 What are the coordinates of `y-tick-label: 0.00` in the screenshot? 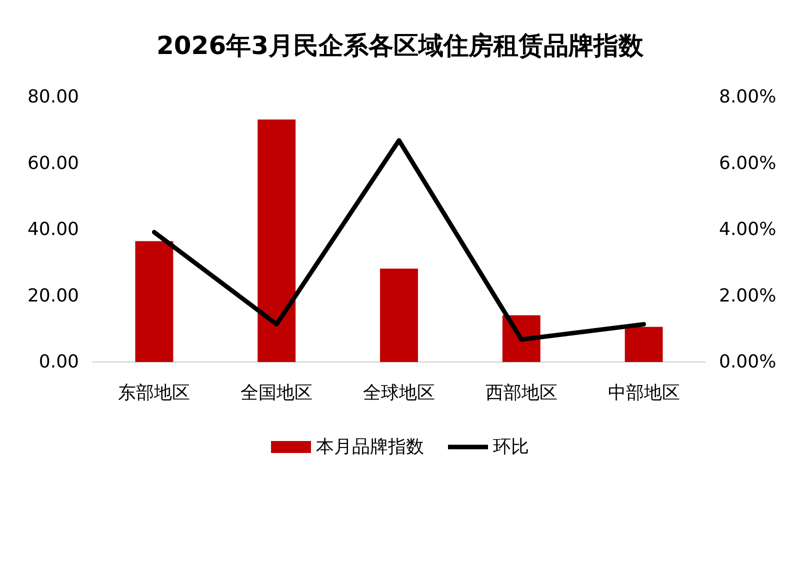 It's located at (58, 362).